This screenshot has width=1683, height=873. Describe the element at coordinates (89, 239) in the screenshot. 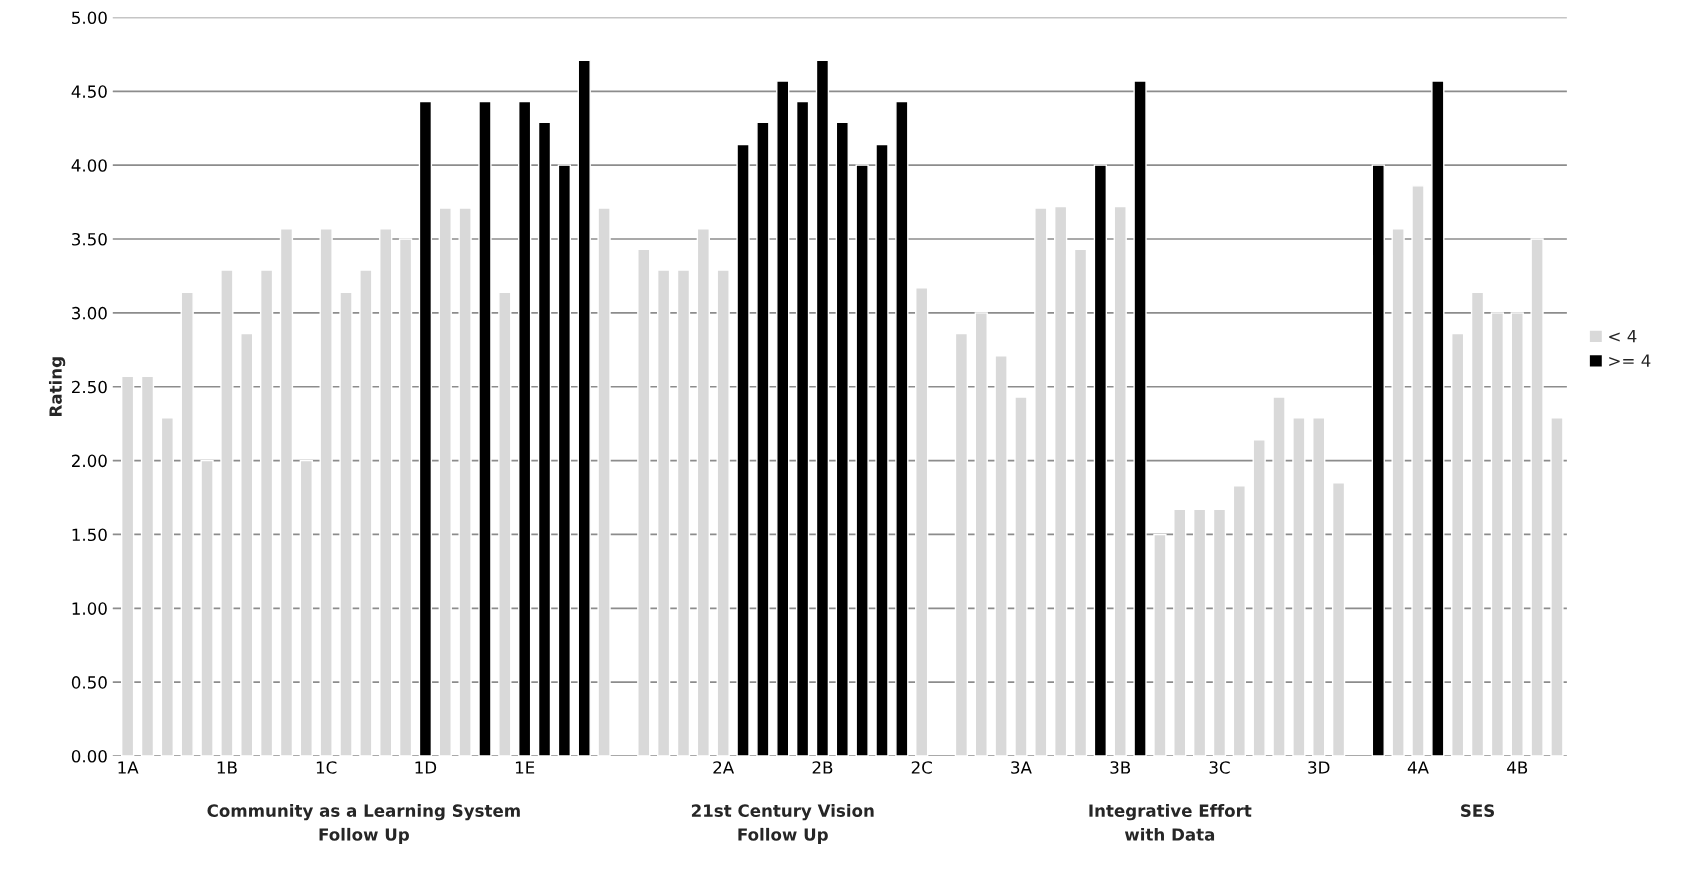

I see `y-tick-label: 3.50` at that location.